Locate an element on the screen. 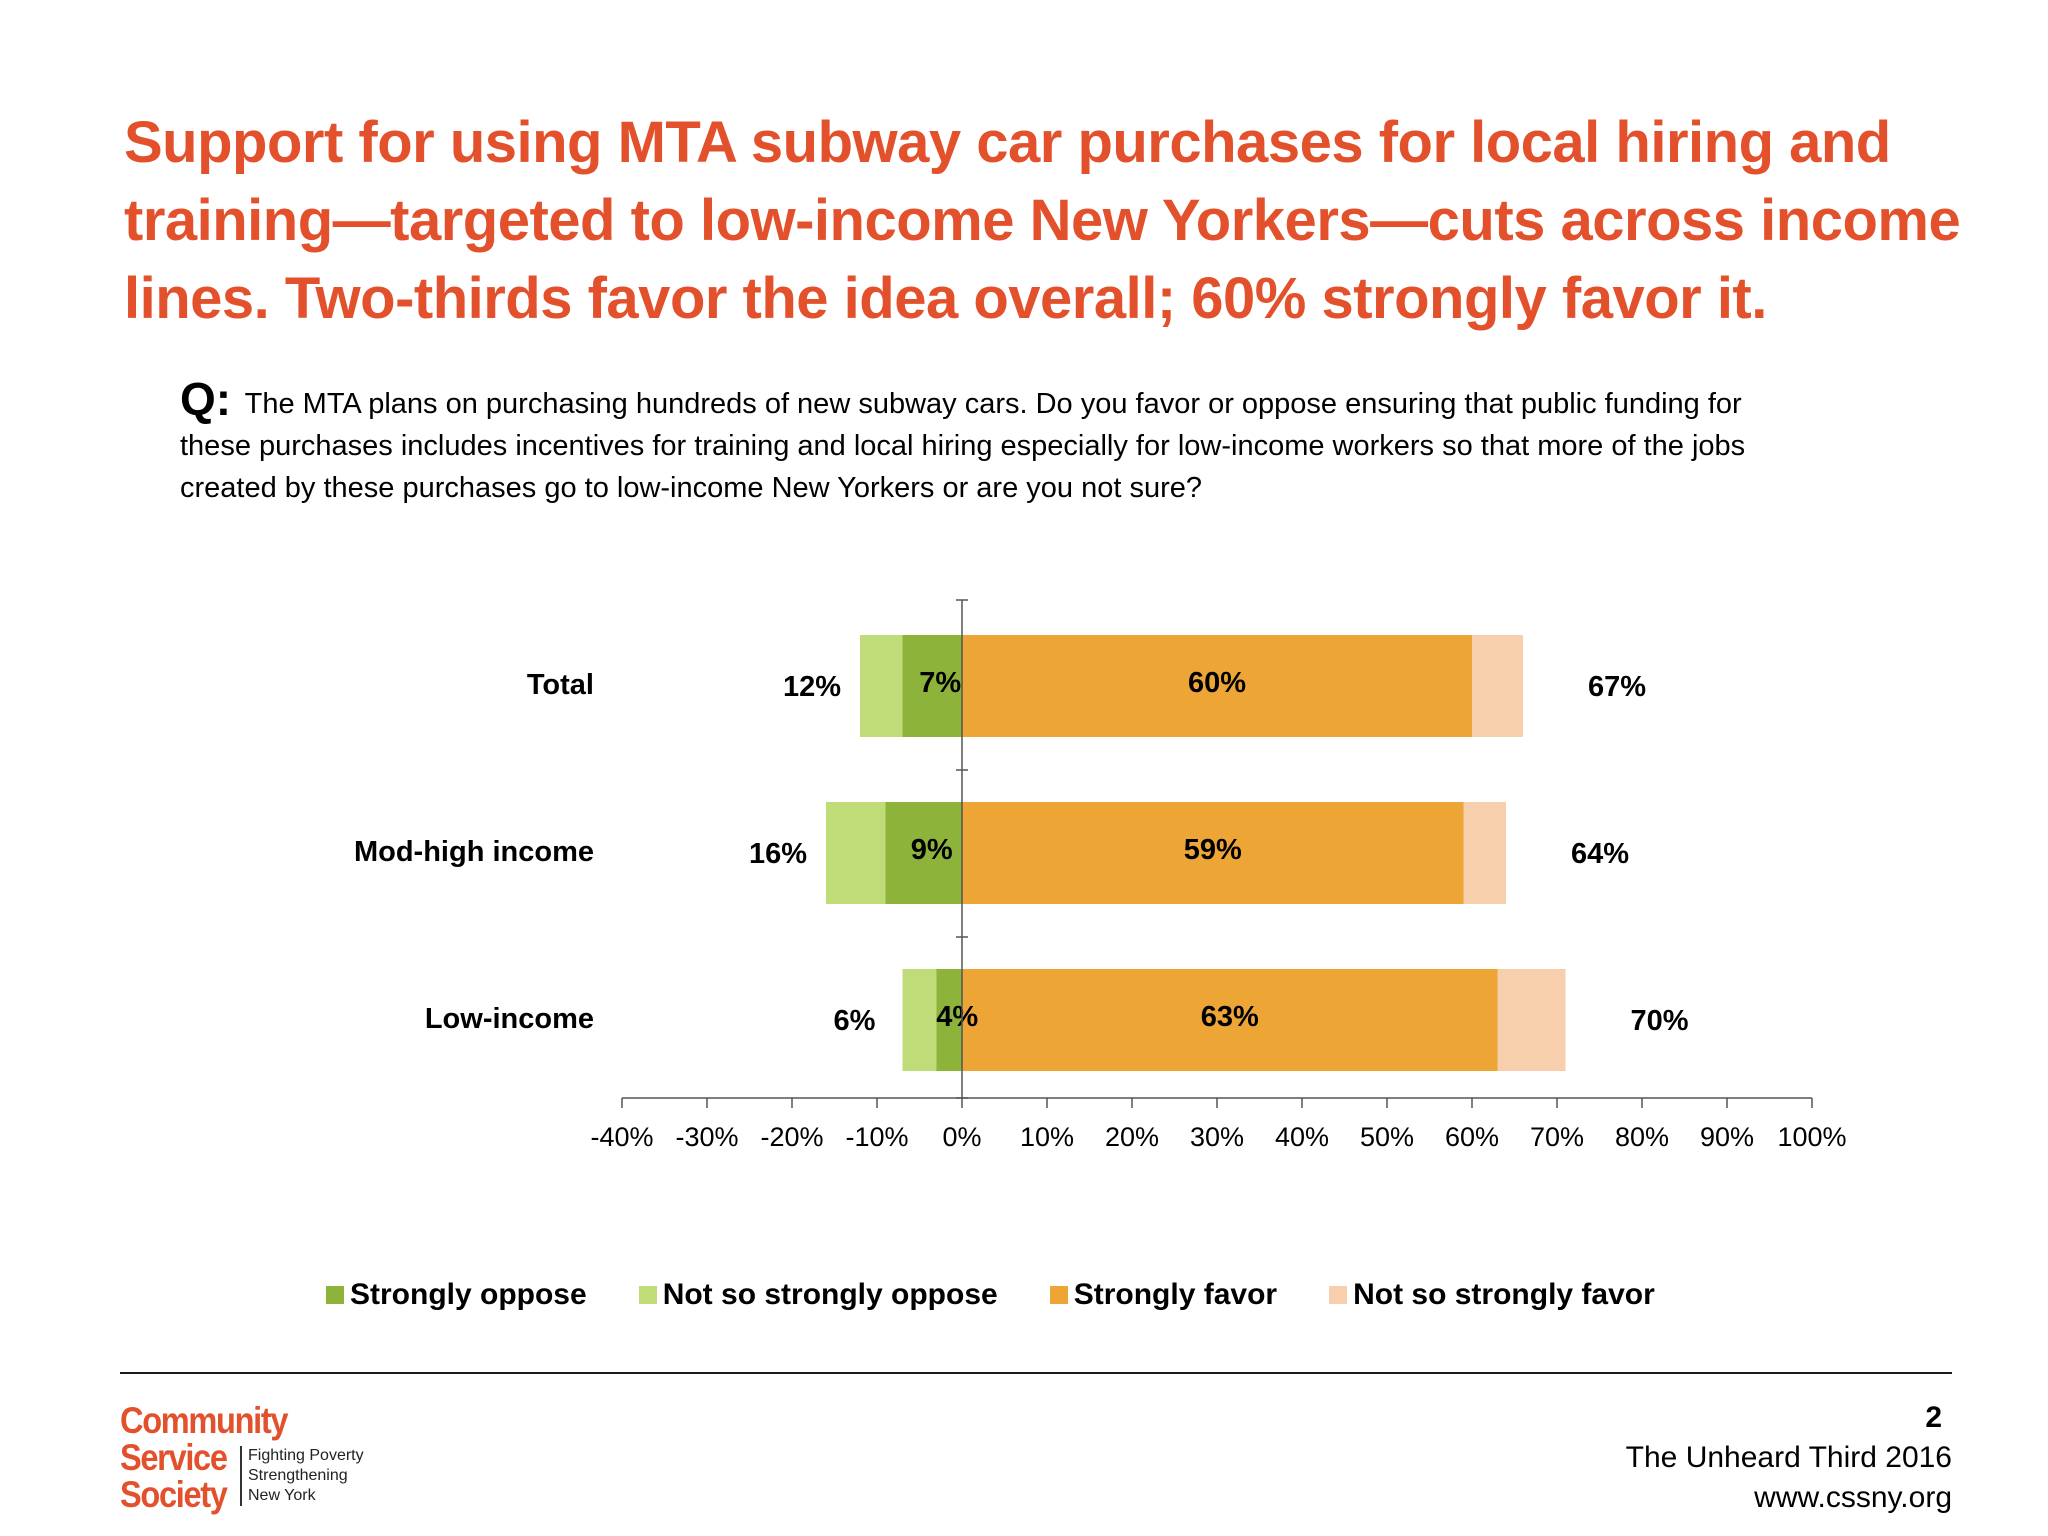 This screenshot has height=1536, width=2048. legend-label: Not so strongly favor is located at coordinates (1504, 1294).